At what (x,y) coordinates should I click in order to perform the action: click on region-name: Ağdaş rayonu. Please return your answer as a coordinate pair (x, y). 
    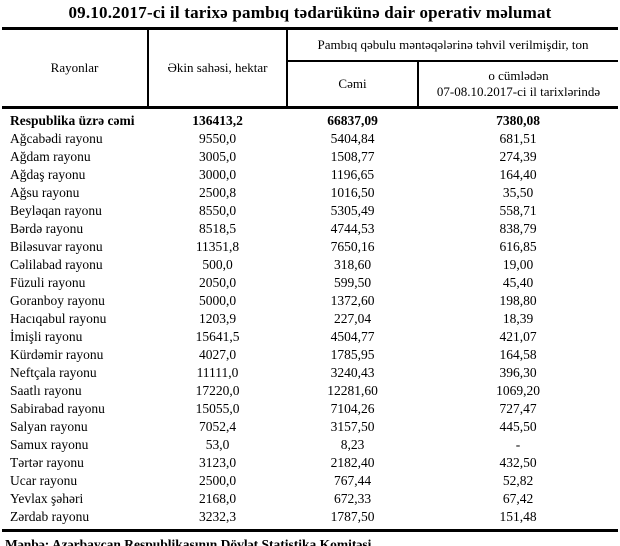
    Looking at the image, I should click on (48, 174).